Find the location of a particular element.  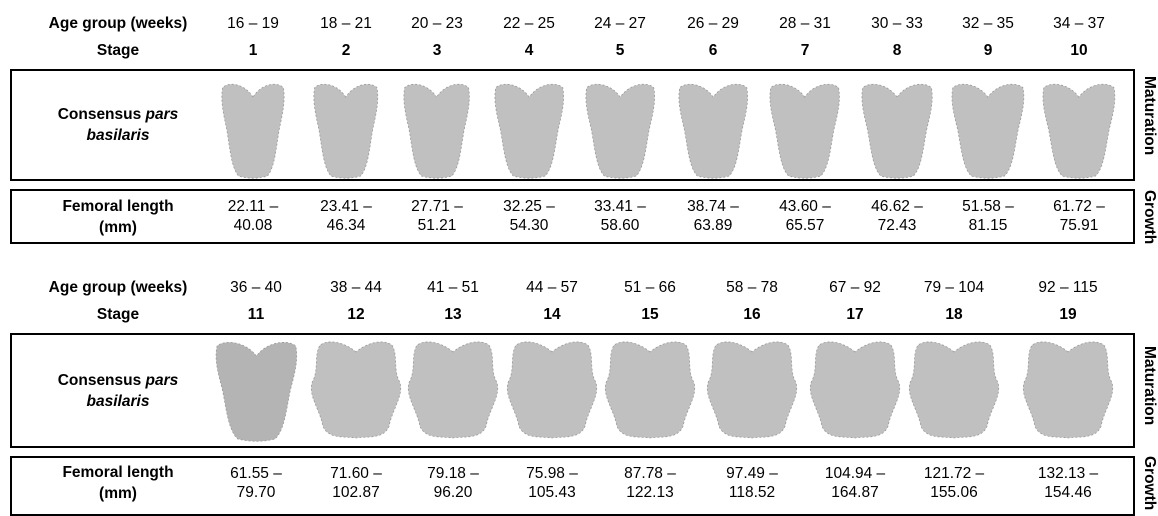

femoral-length-max: 63.89 is located at coordinates (713, 225).